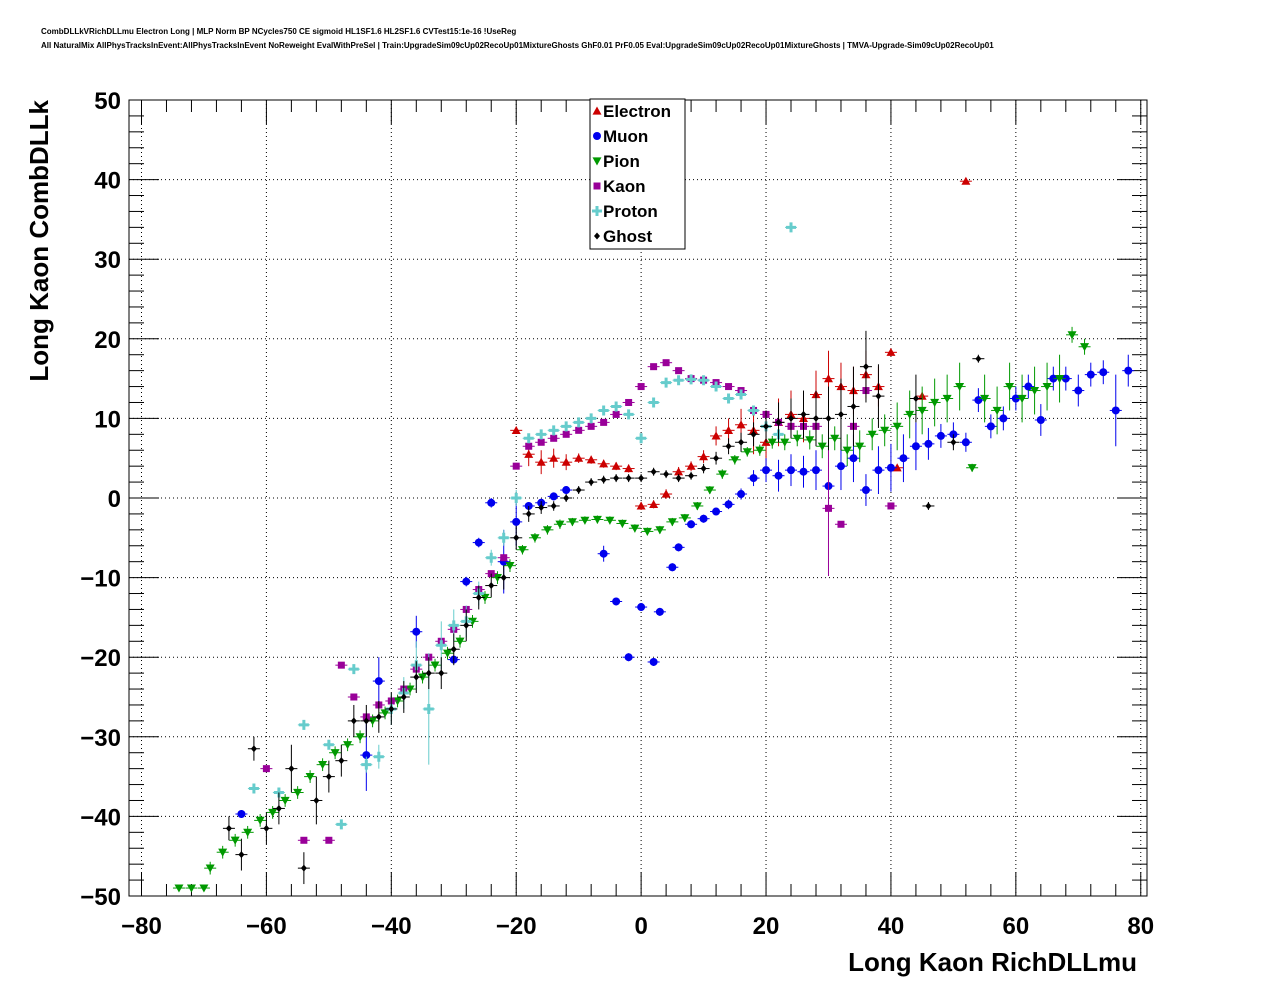 Image resolution: width=1276 pixels, height=996 pixels. Describe the element at coordinates (1015, 926) in the screenshot. I see `x-tick-label: 60` at that location.